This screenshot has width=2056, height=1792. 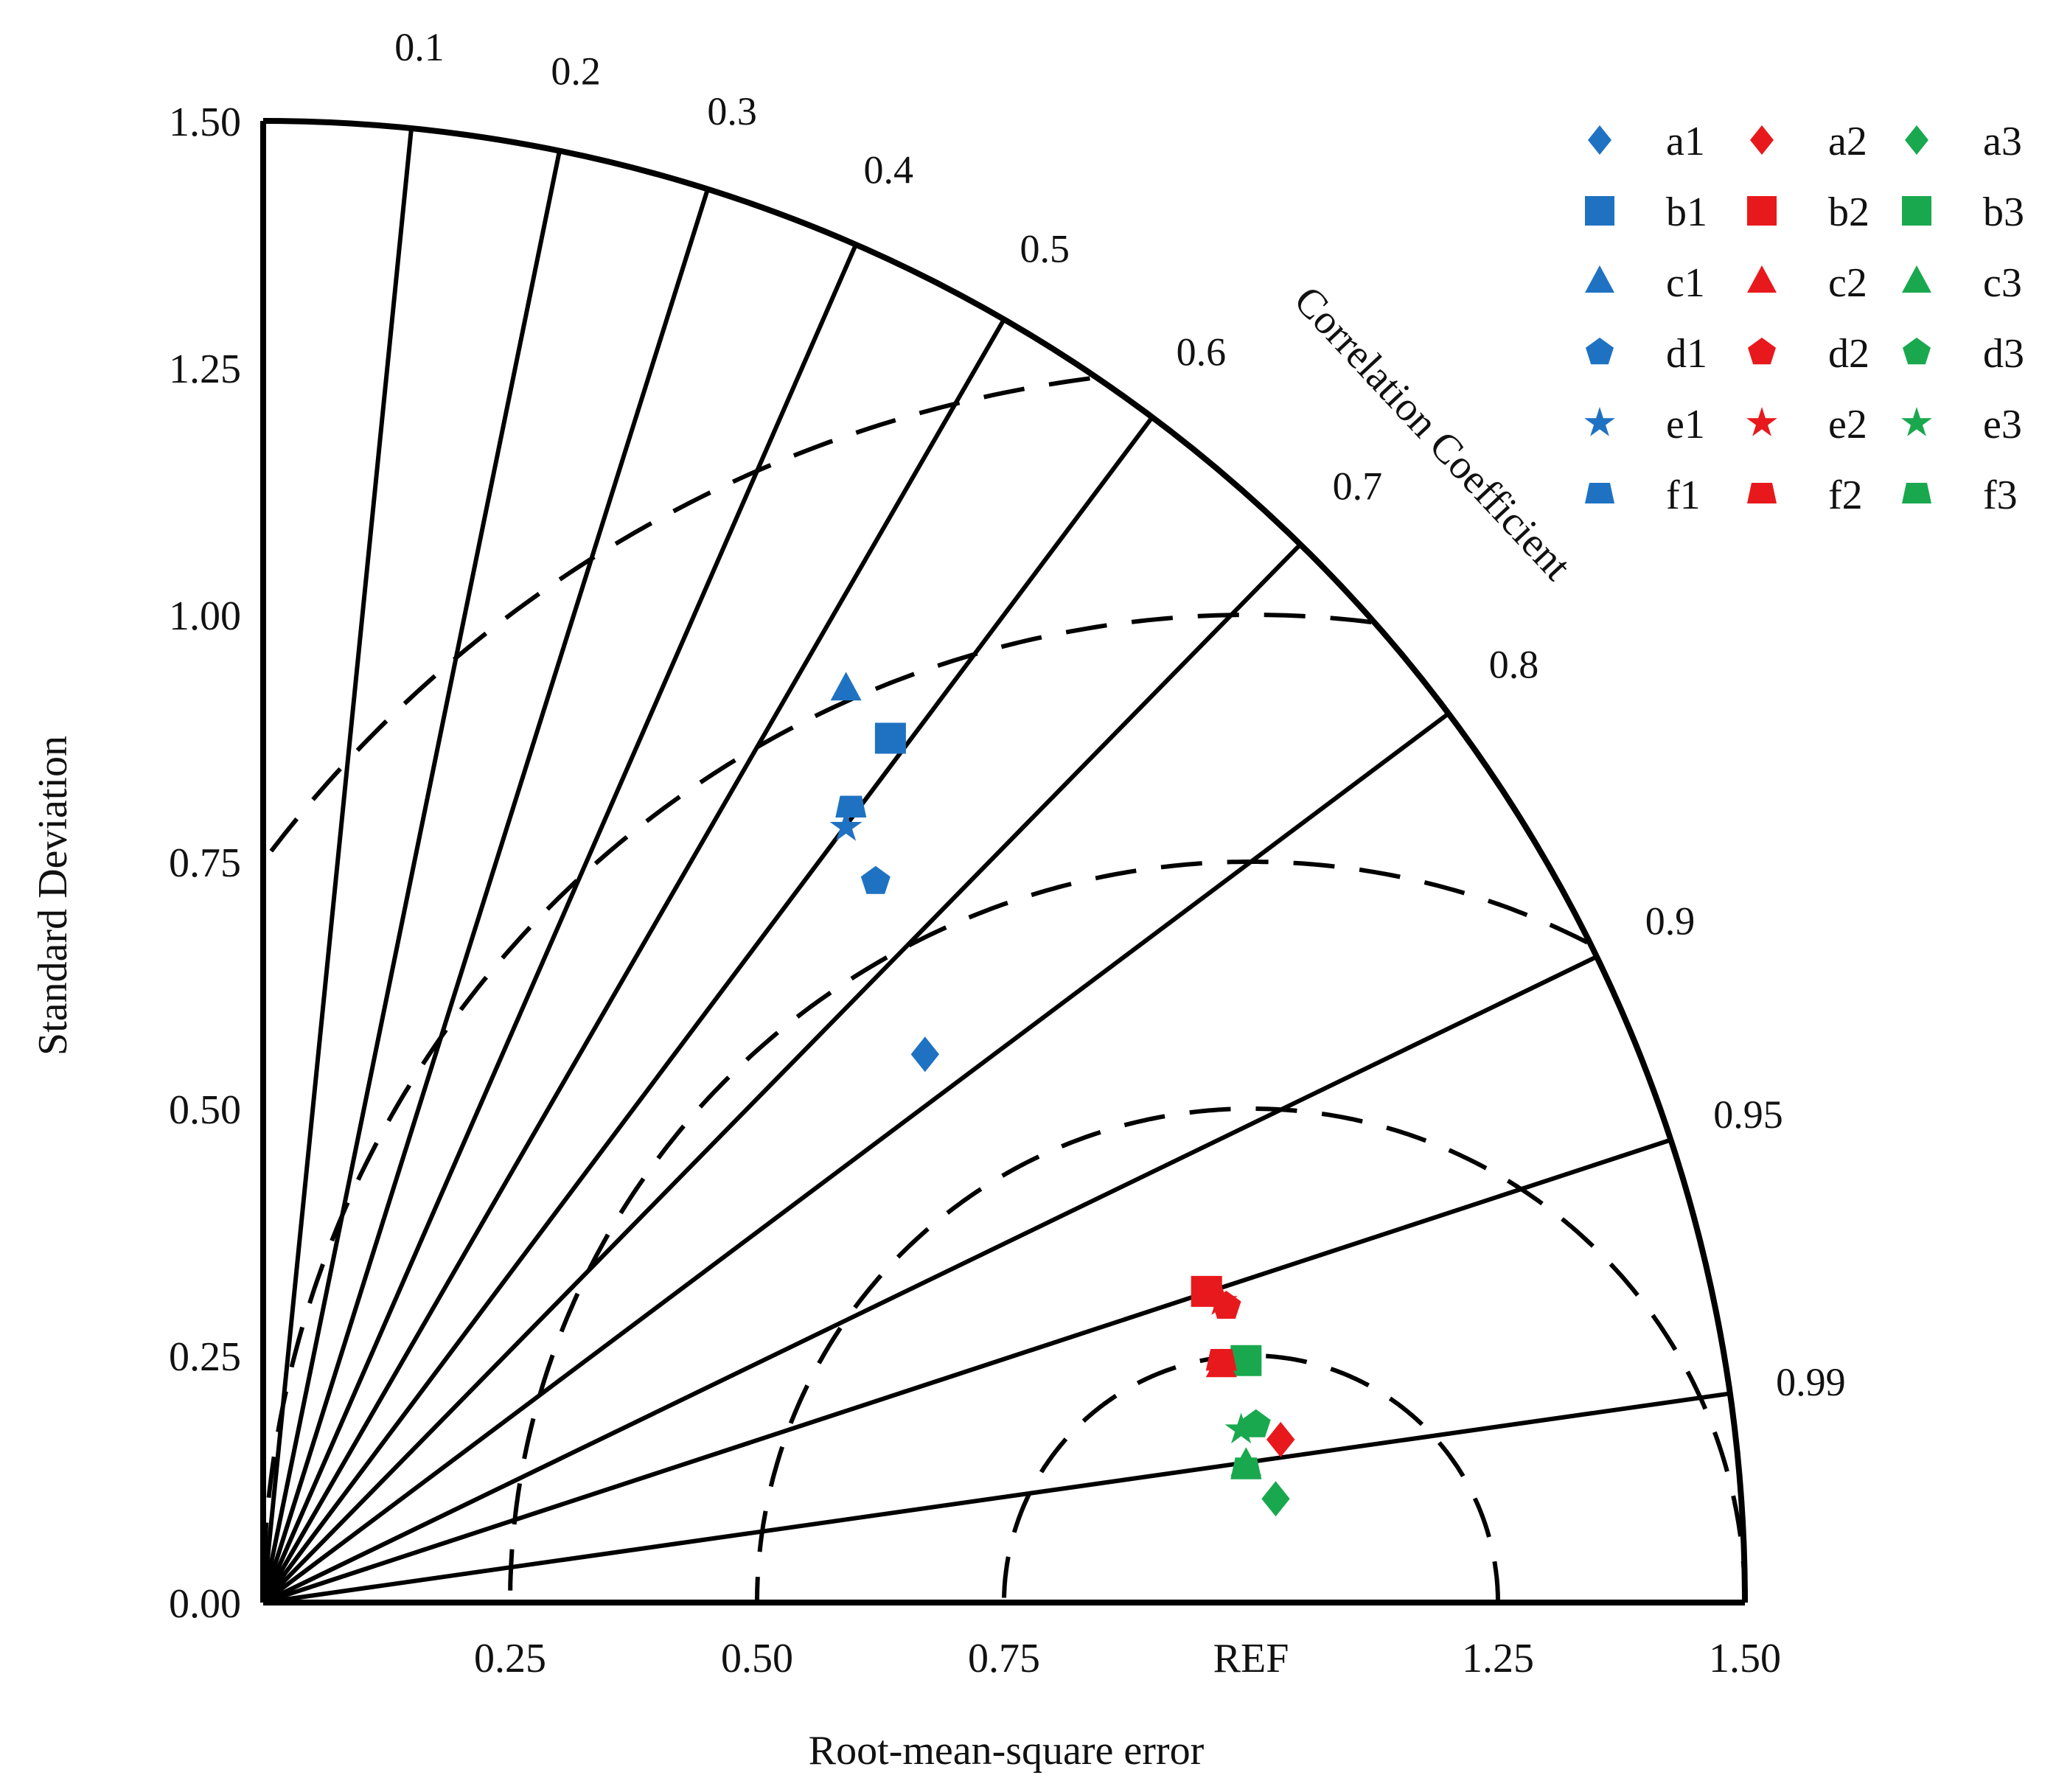 I want to click on y-tick-label: 1.25, so click(x=205, y=369).